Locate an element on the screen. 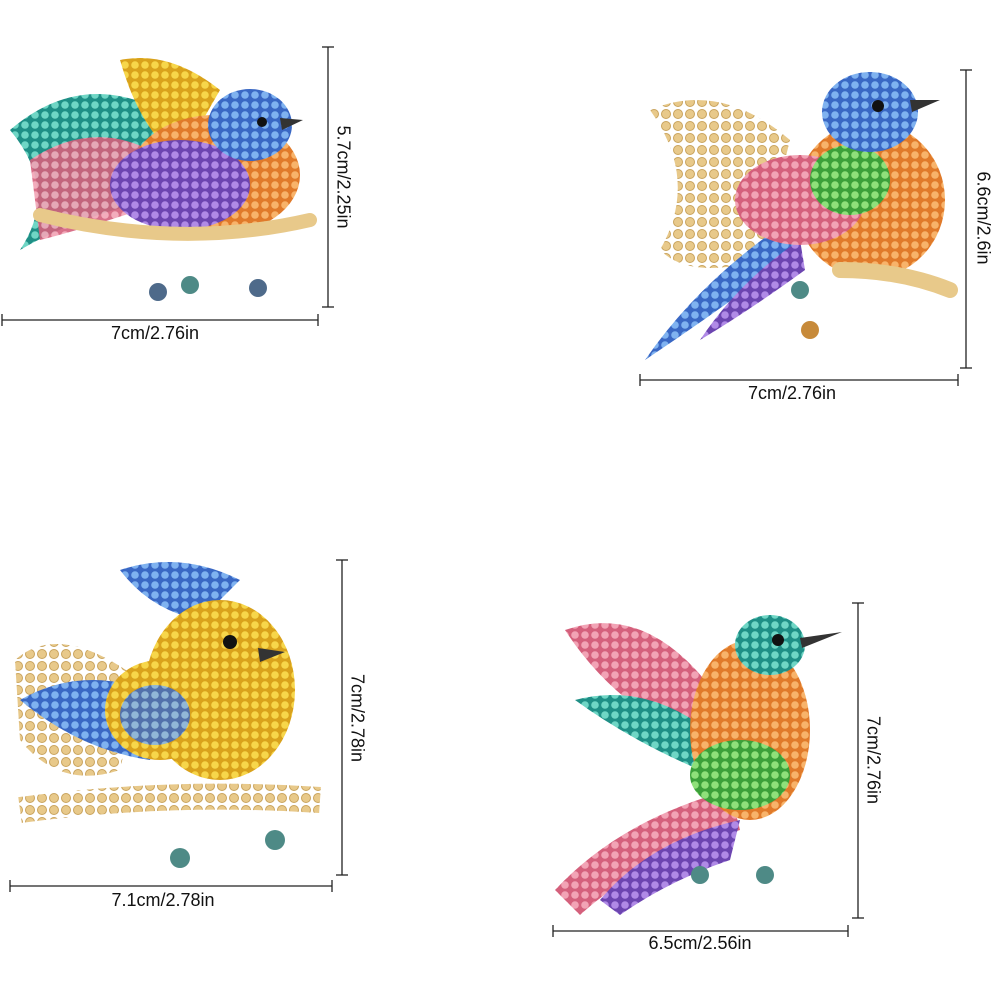 This screenshot has width=1001, height=1001. height-label: 5.7cm/2.25in is located at coordinates (343, 176).